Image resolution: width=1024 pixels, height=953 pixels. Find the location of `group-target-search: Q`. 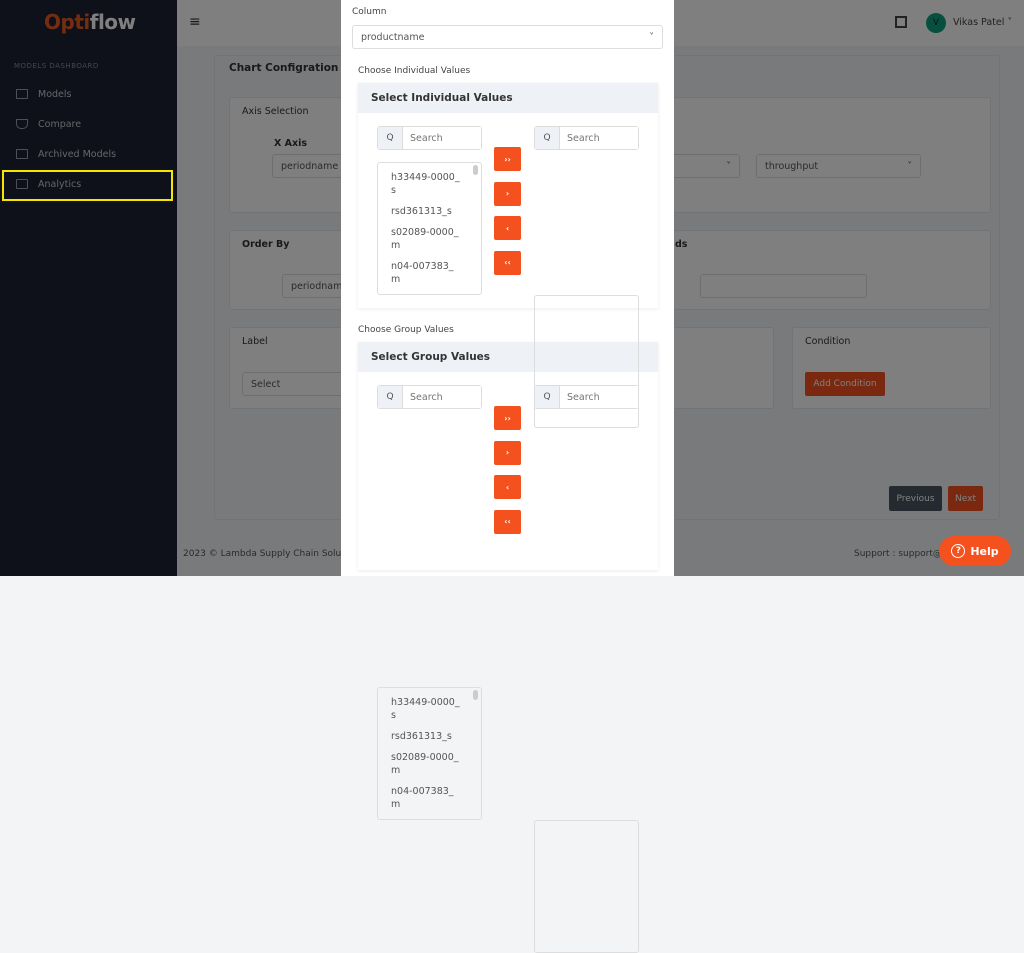

group-target-search: Q is located at coordinates (586, 397).